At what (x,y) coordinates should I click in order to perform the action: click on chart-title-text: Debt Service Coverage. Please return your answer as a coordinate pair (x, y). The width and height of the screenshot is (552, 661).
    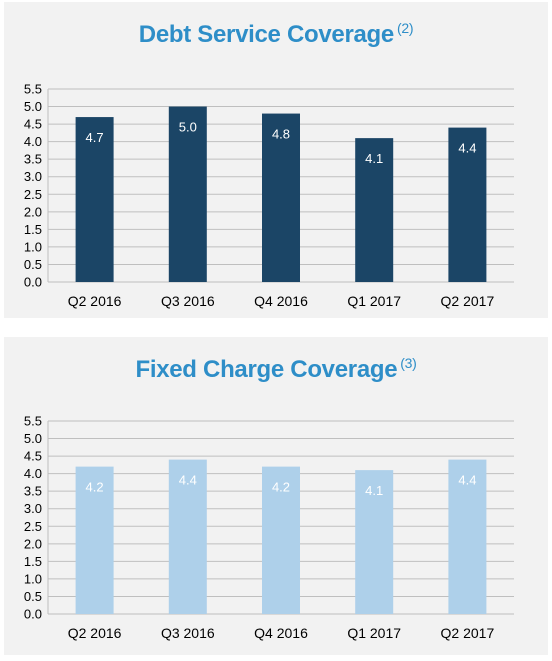
    Looking at the image, I should click on (266, 34).